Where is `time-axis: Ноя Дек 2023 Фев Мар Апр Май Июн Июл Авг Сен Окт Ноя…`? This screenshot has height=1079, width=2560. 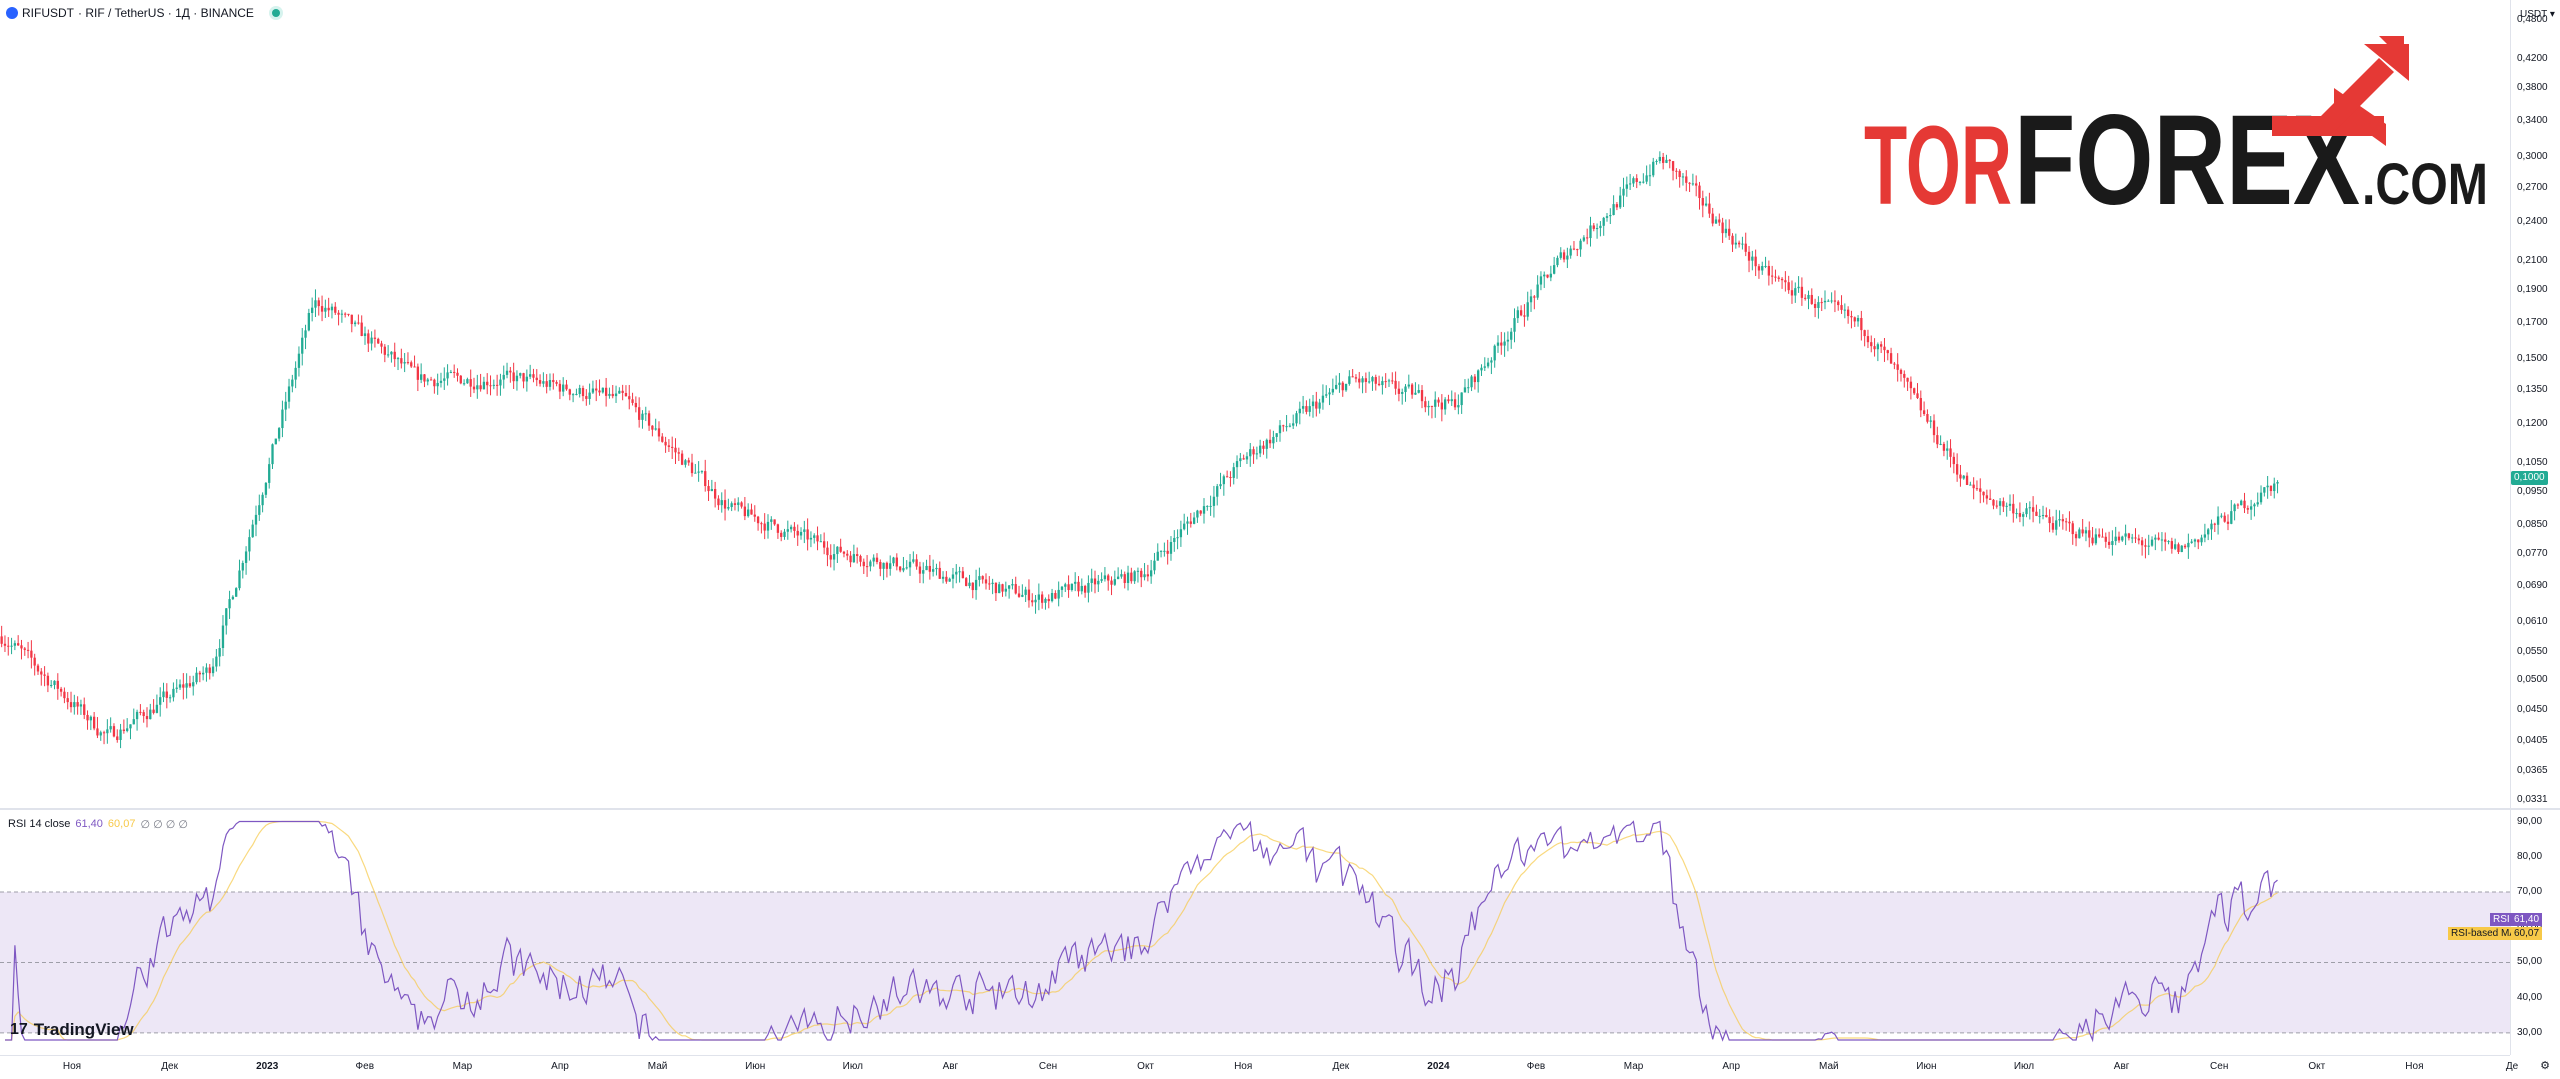
time-axis: Ноя Дек 2023 Фев Мар Апр Май Июн Июл Авг Сен Окт Ноя… is located at coordinates (1259, 1067).